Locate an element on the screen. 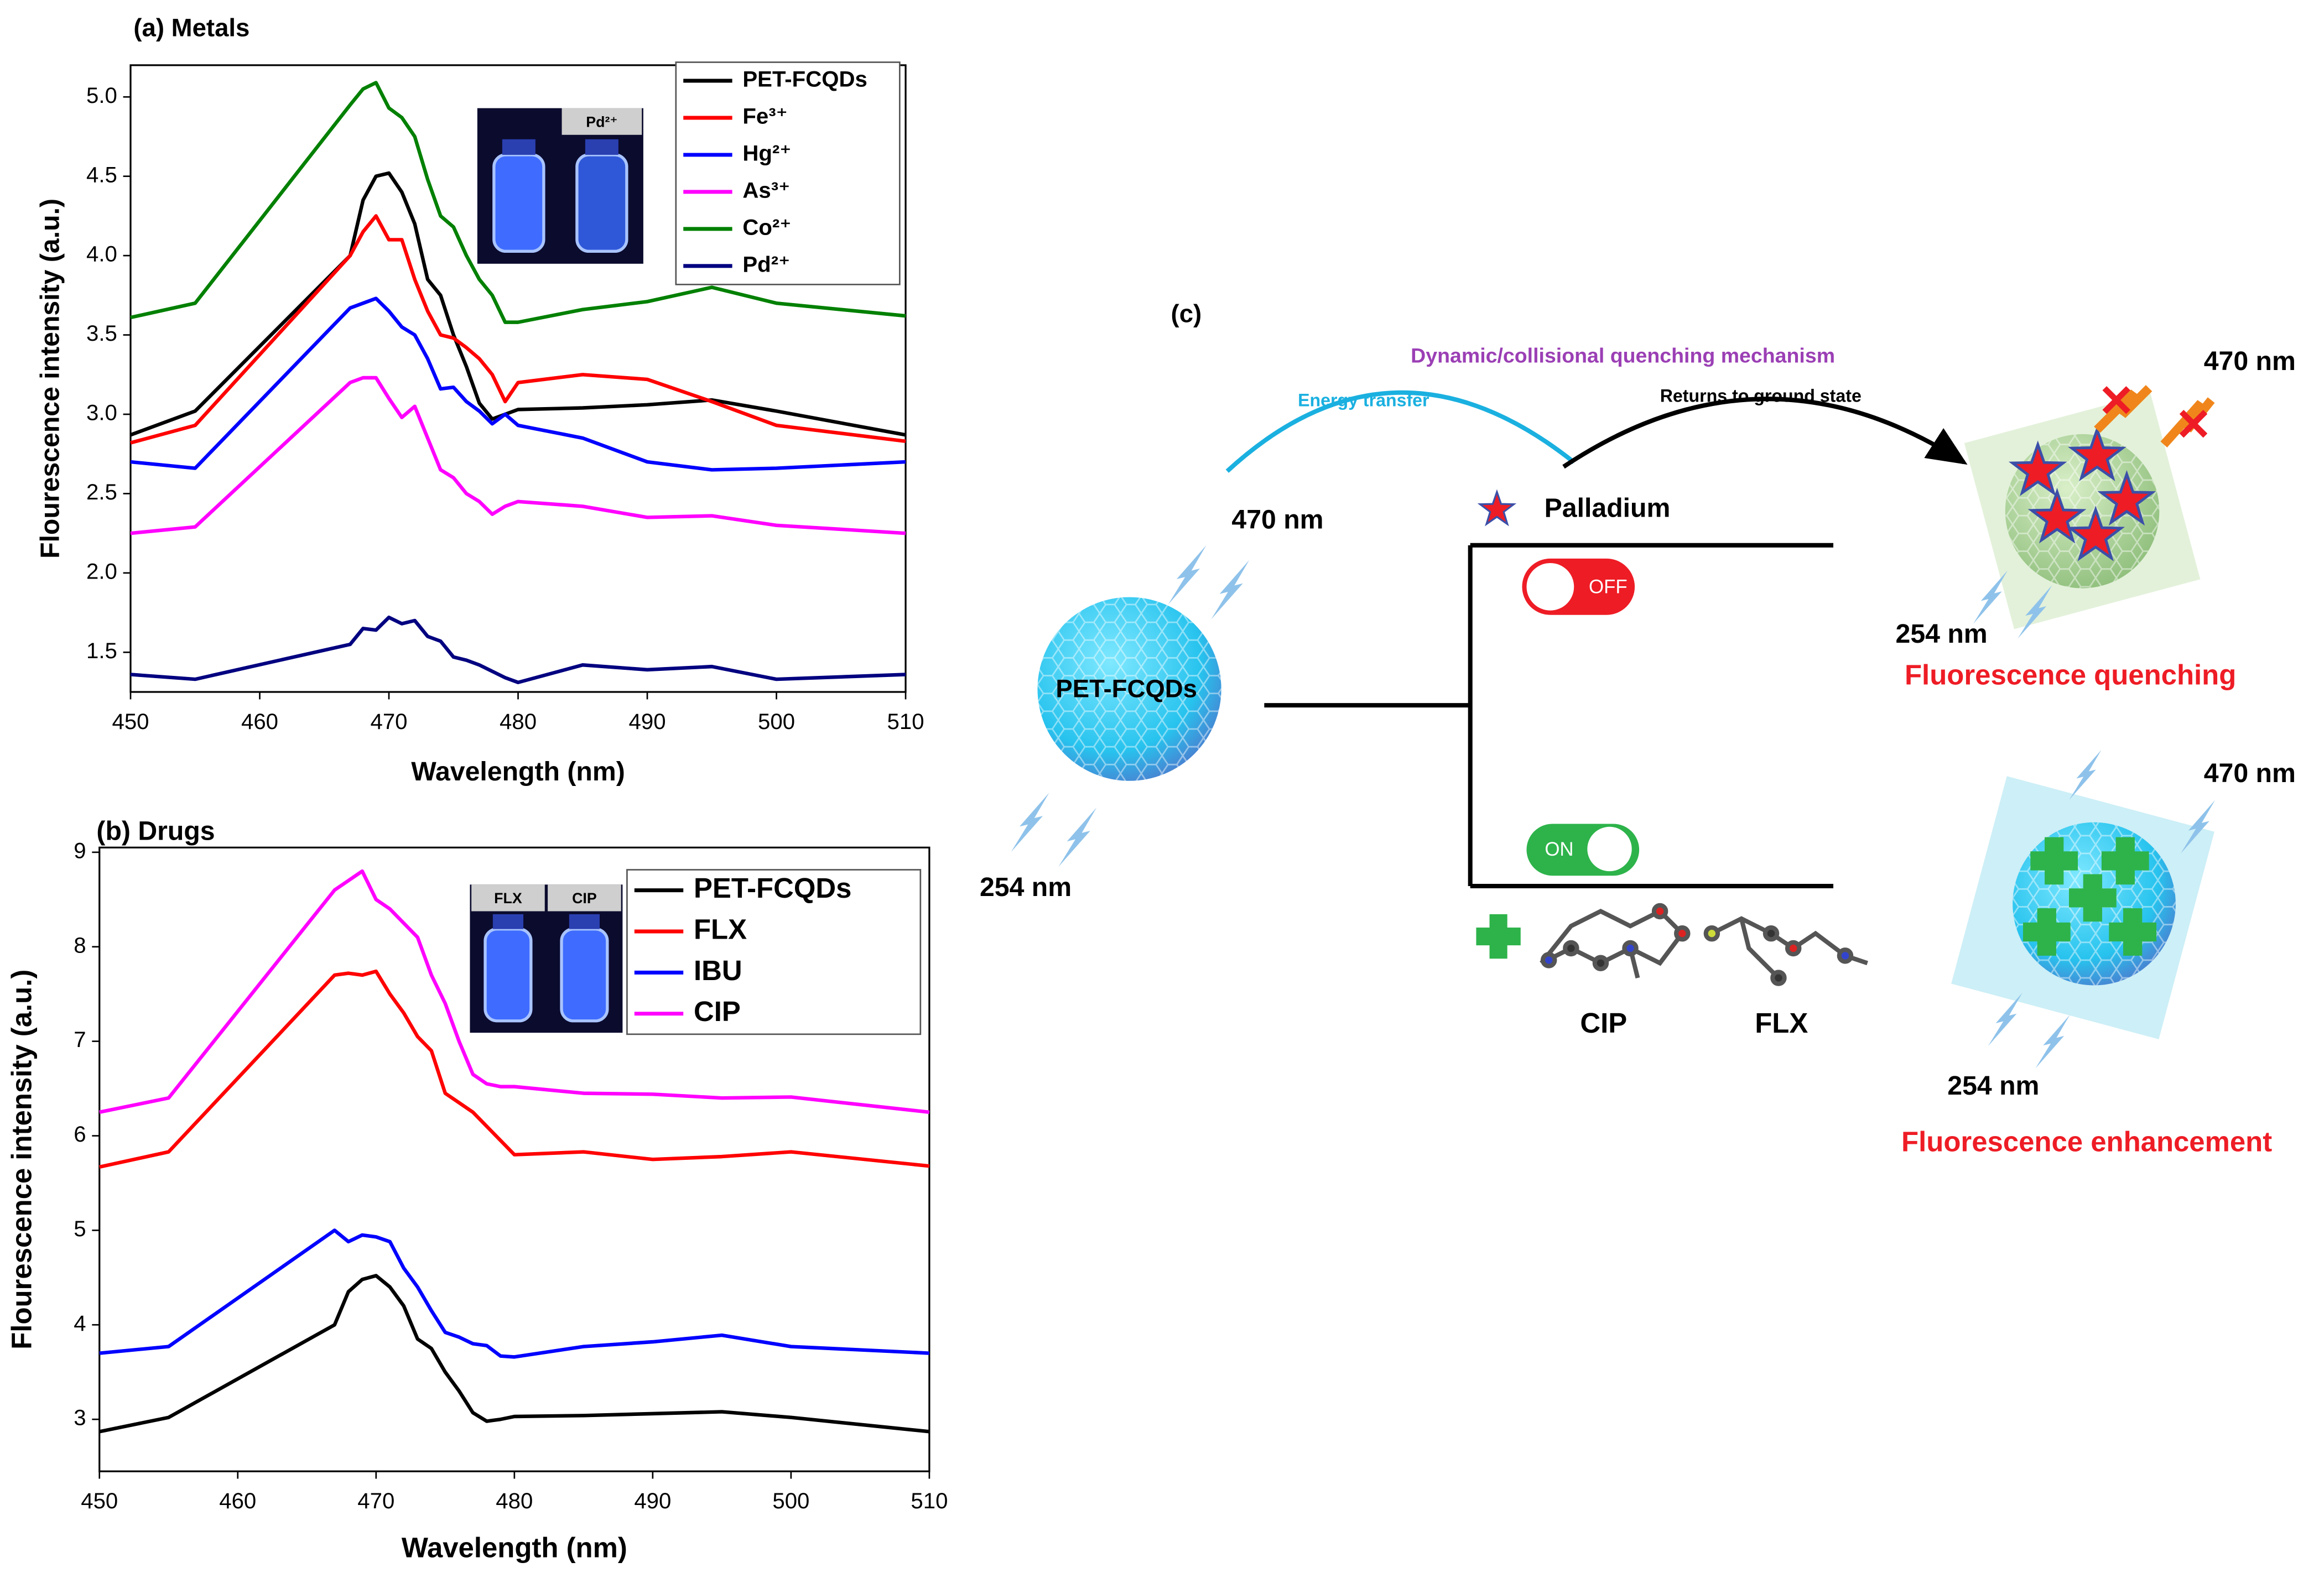  chart-title: (b) Drugs is located at coordinates (155, 831).